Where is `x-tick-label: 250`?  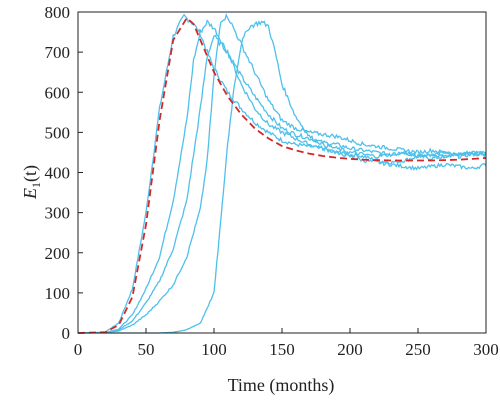 x-tick-label: 250 is located at coordinates (418, 349).